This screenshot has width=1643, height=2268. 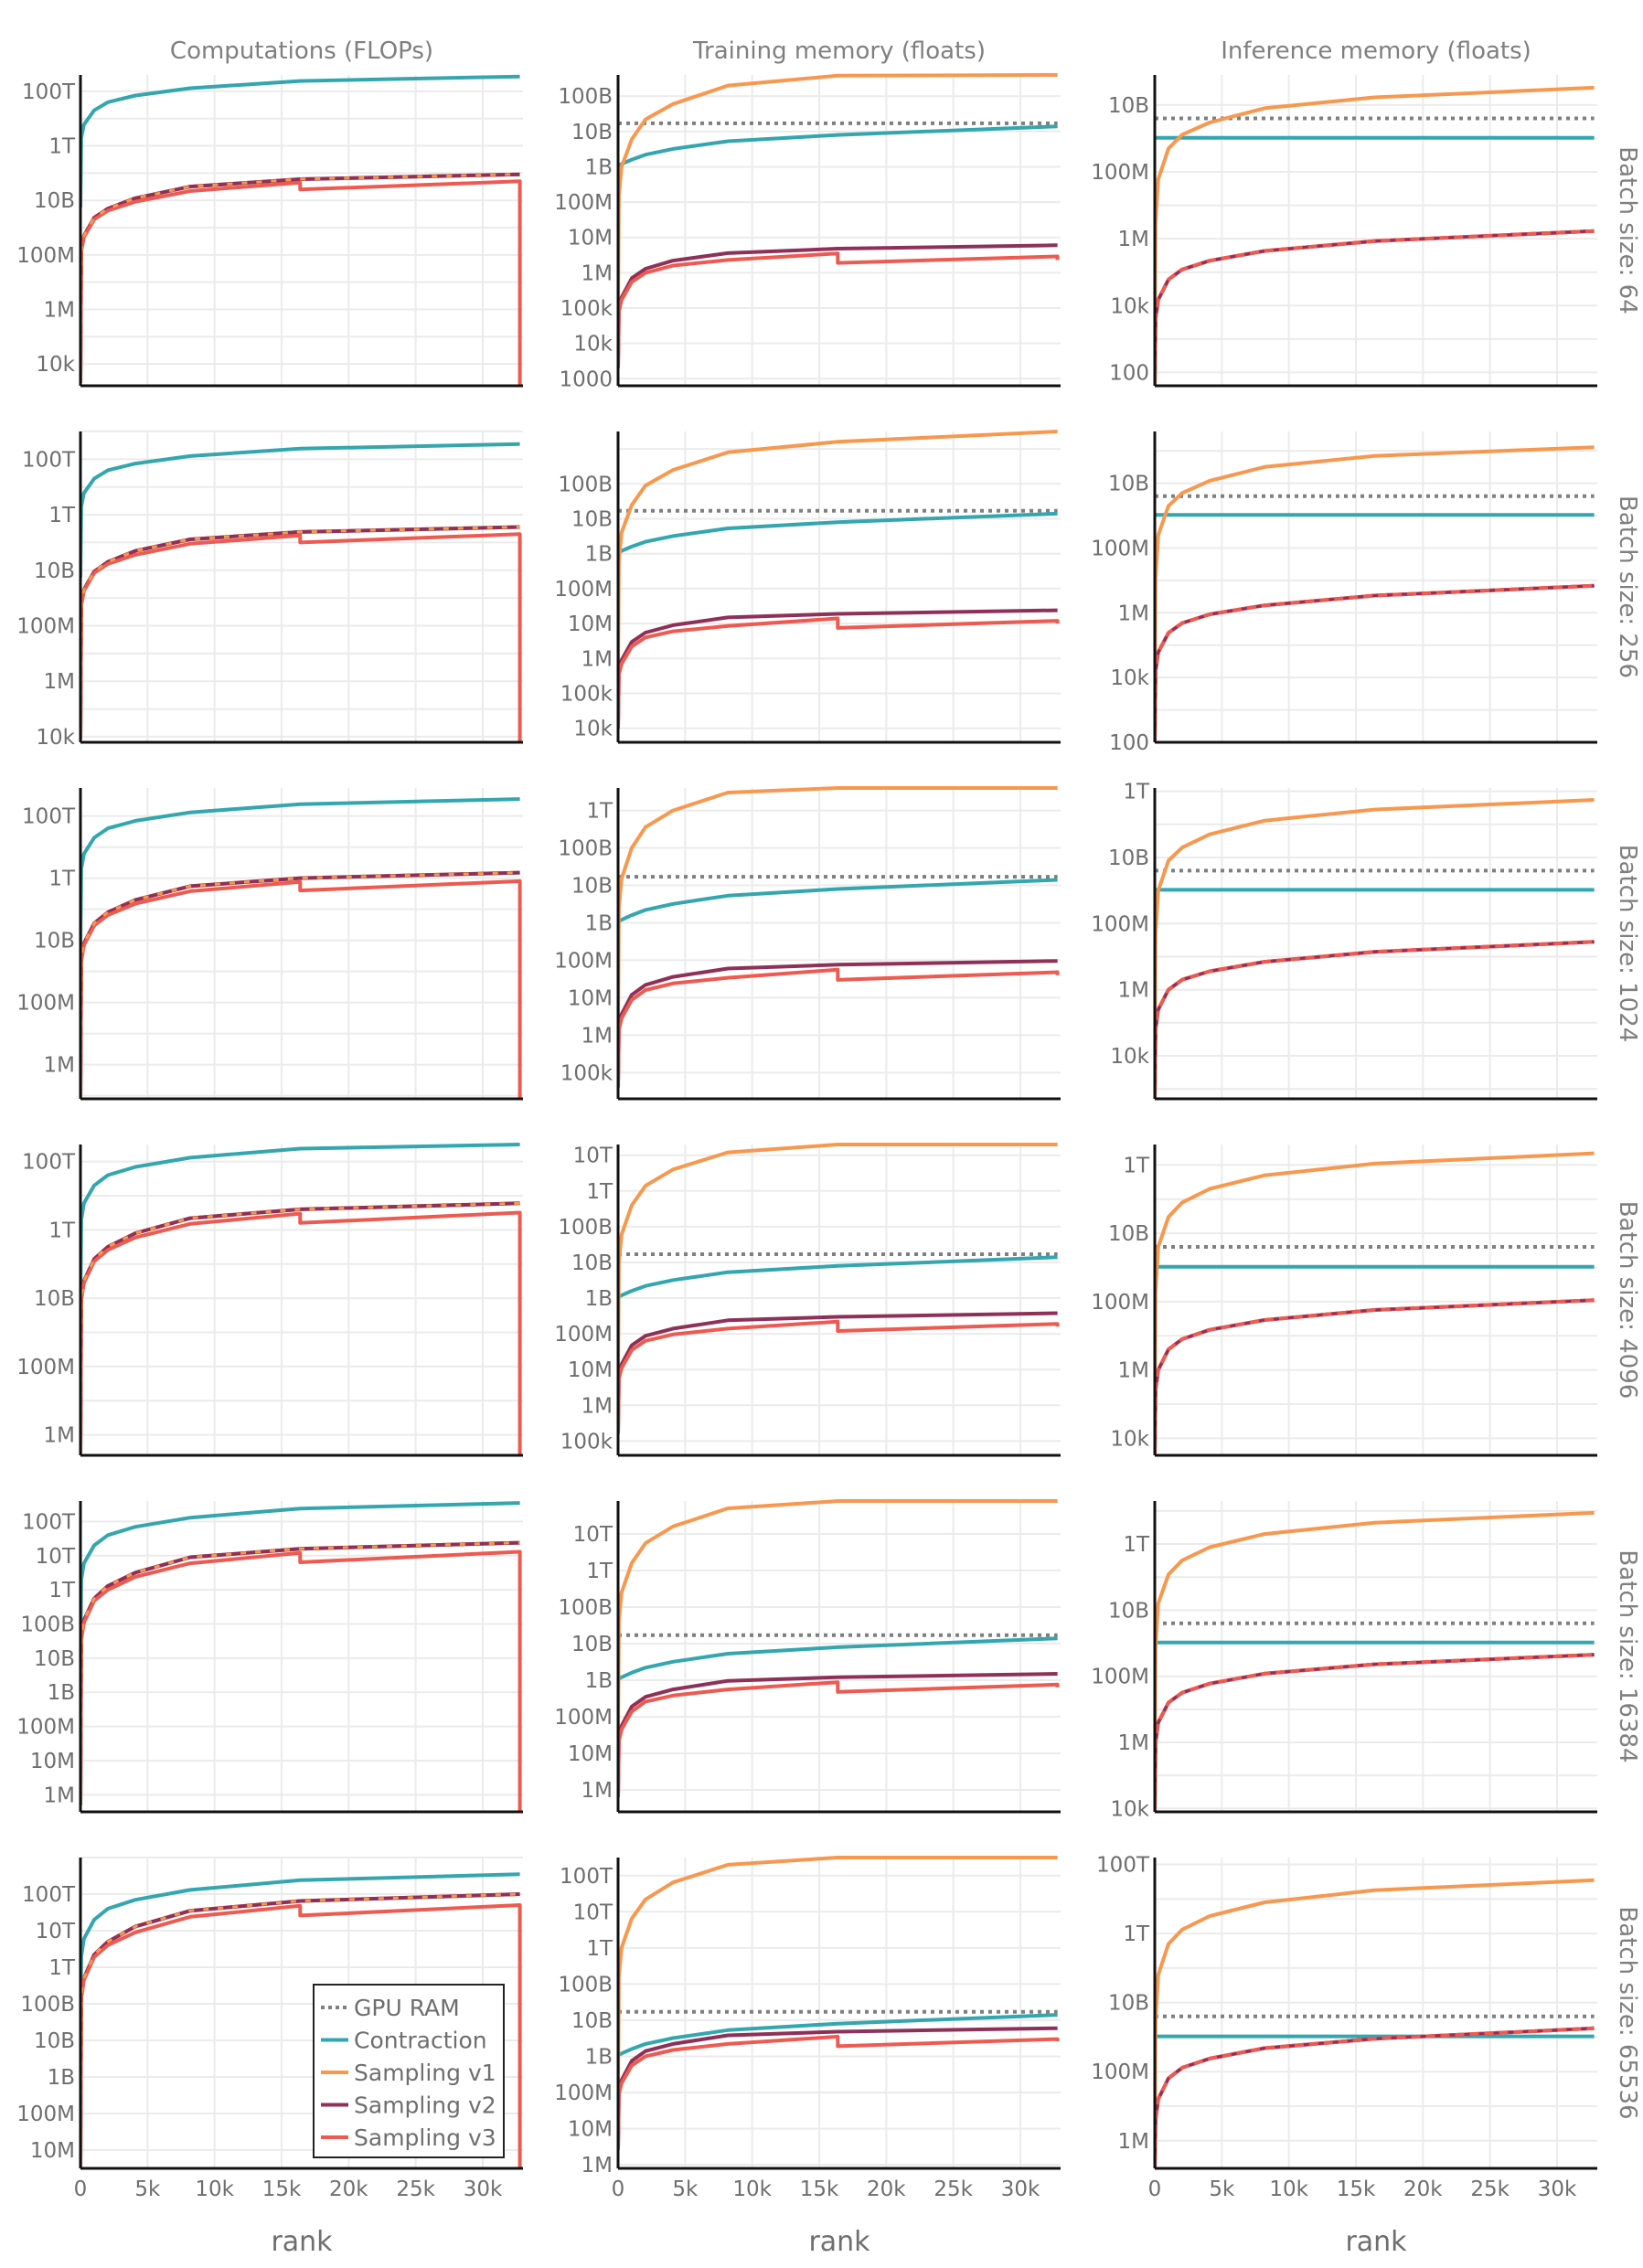 What do you see at coordinates (301, 51) in the screenshot?
I see `column-title-computations-flops: Computations (FLOPs)` at bounding box center [301, 51].